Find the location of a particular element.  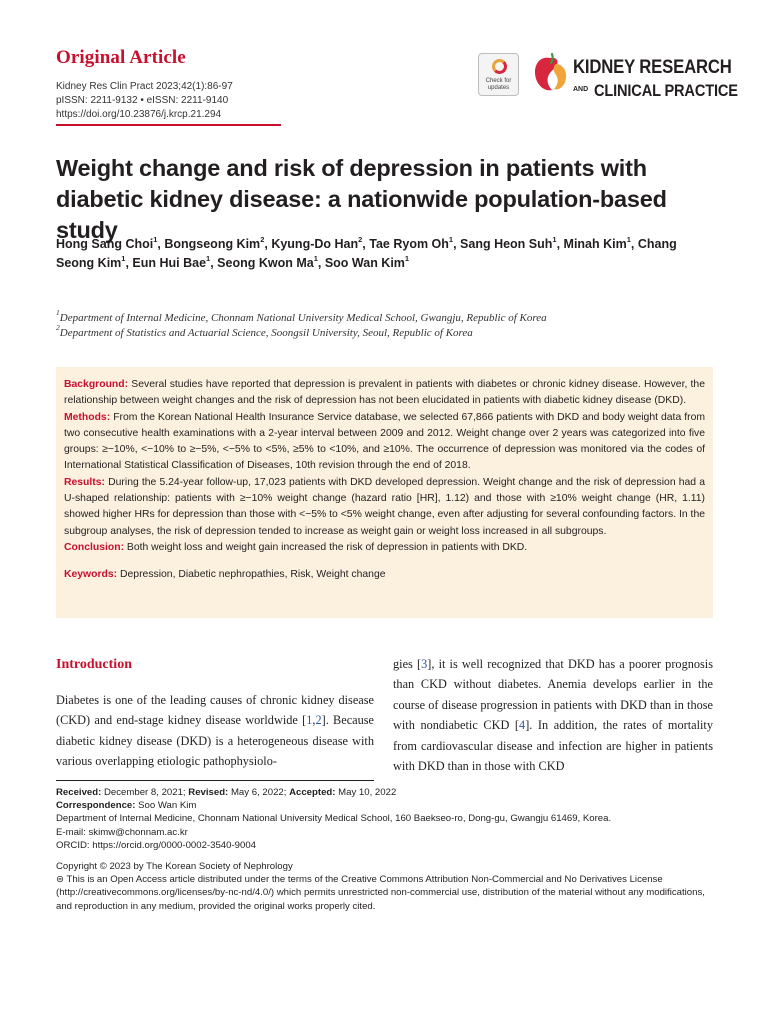

journal-logo-line1: KIDNEY RESEARCH is located at coordinates (652, 67).